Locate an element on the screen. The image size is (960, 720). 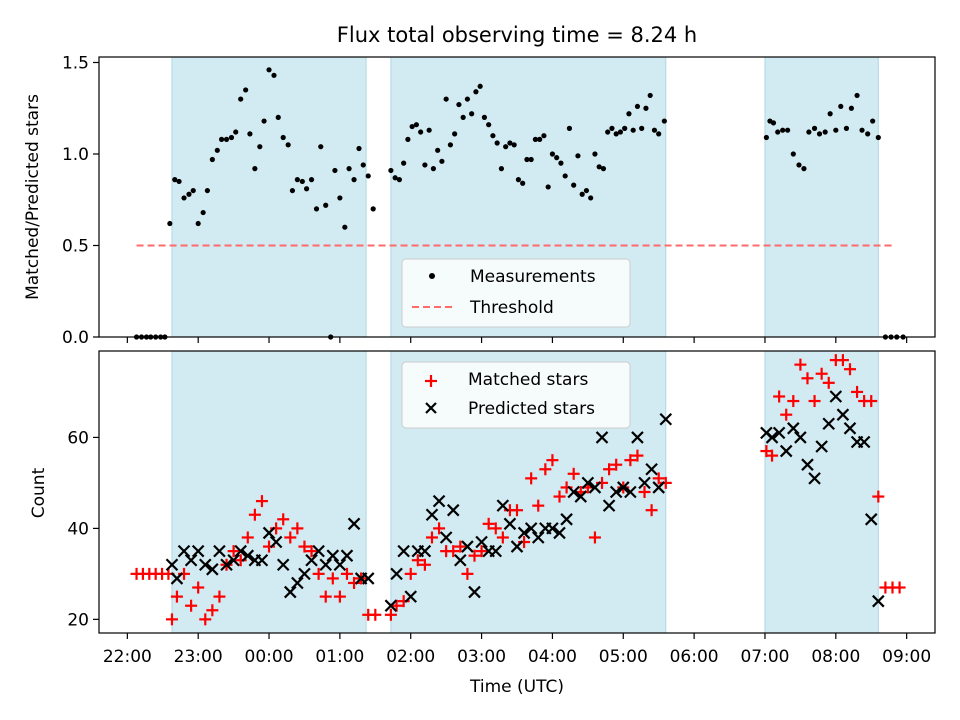
top-legend: Measurements Threshold is located at coordinates (516, 293).